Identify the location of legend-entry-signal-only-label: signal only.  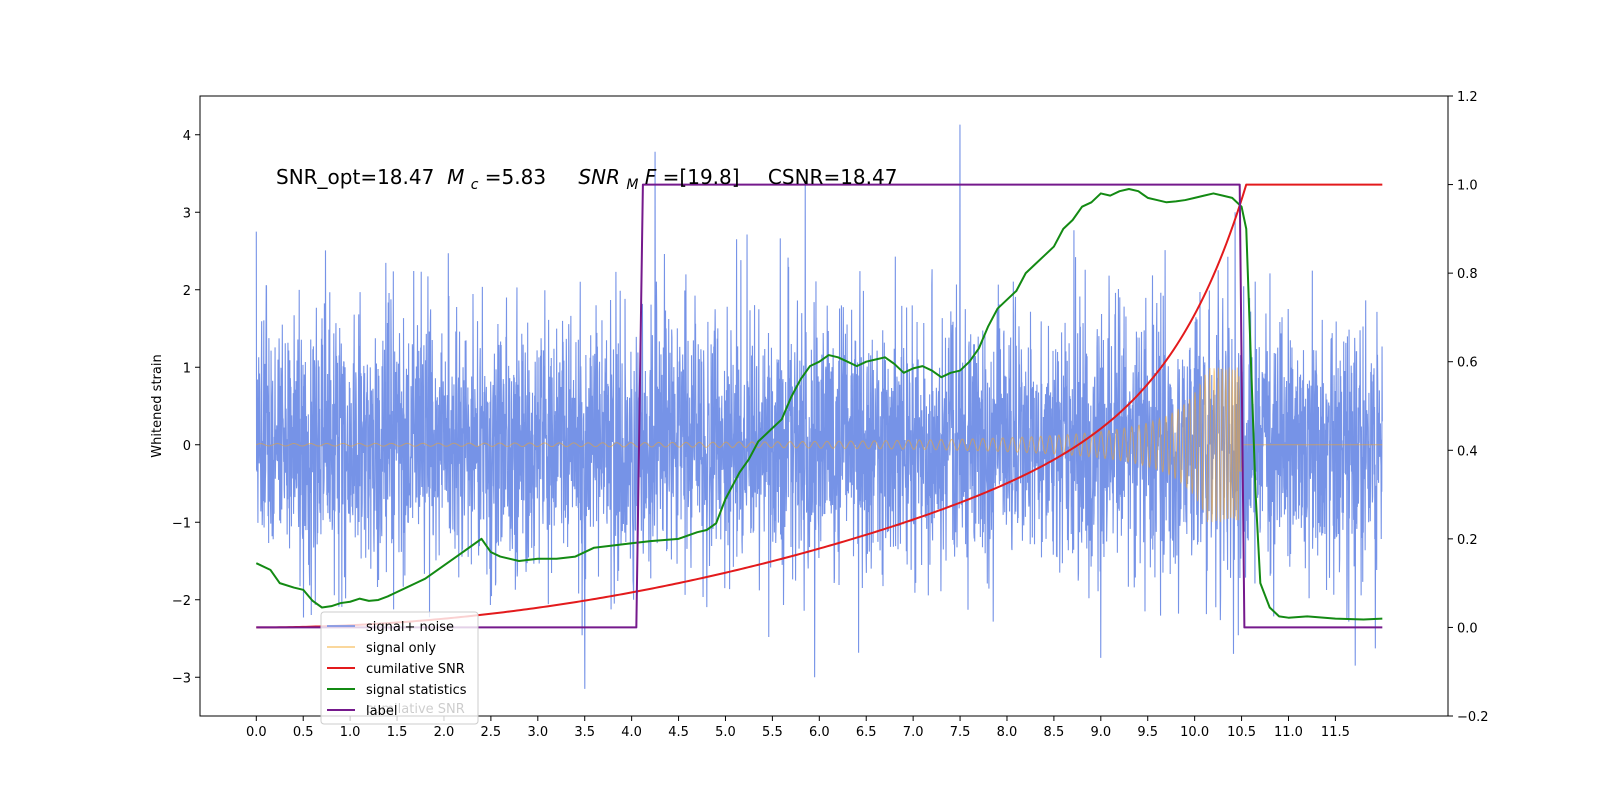
(401, 648).